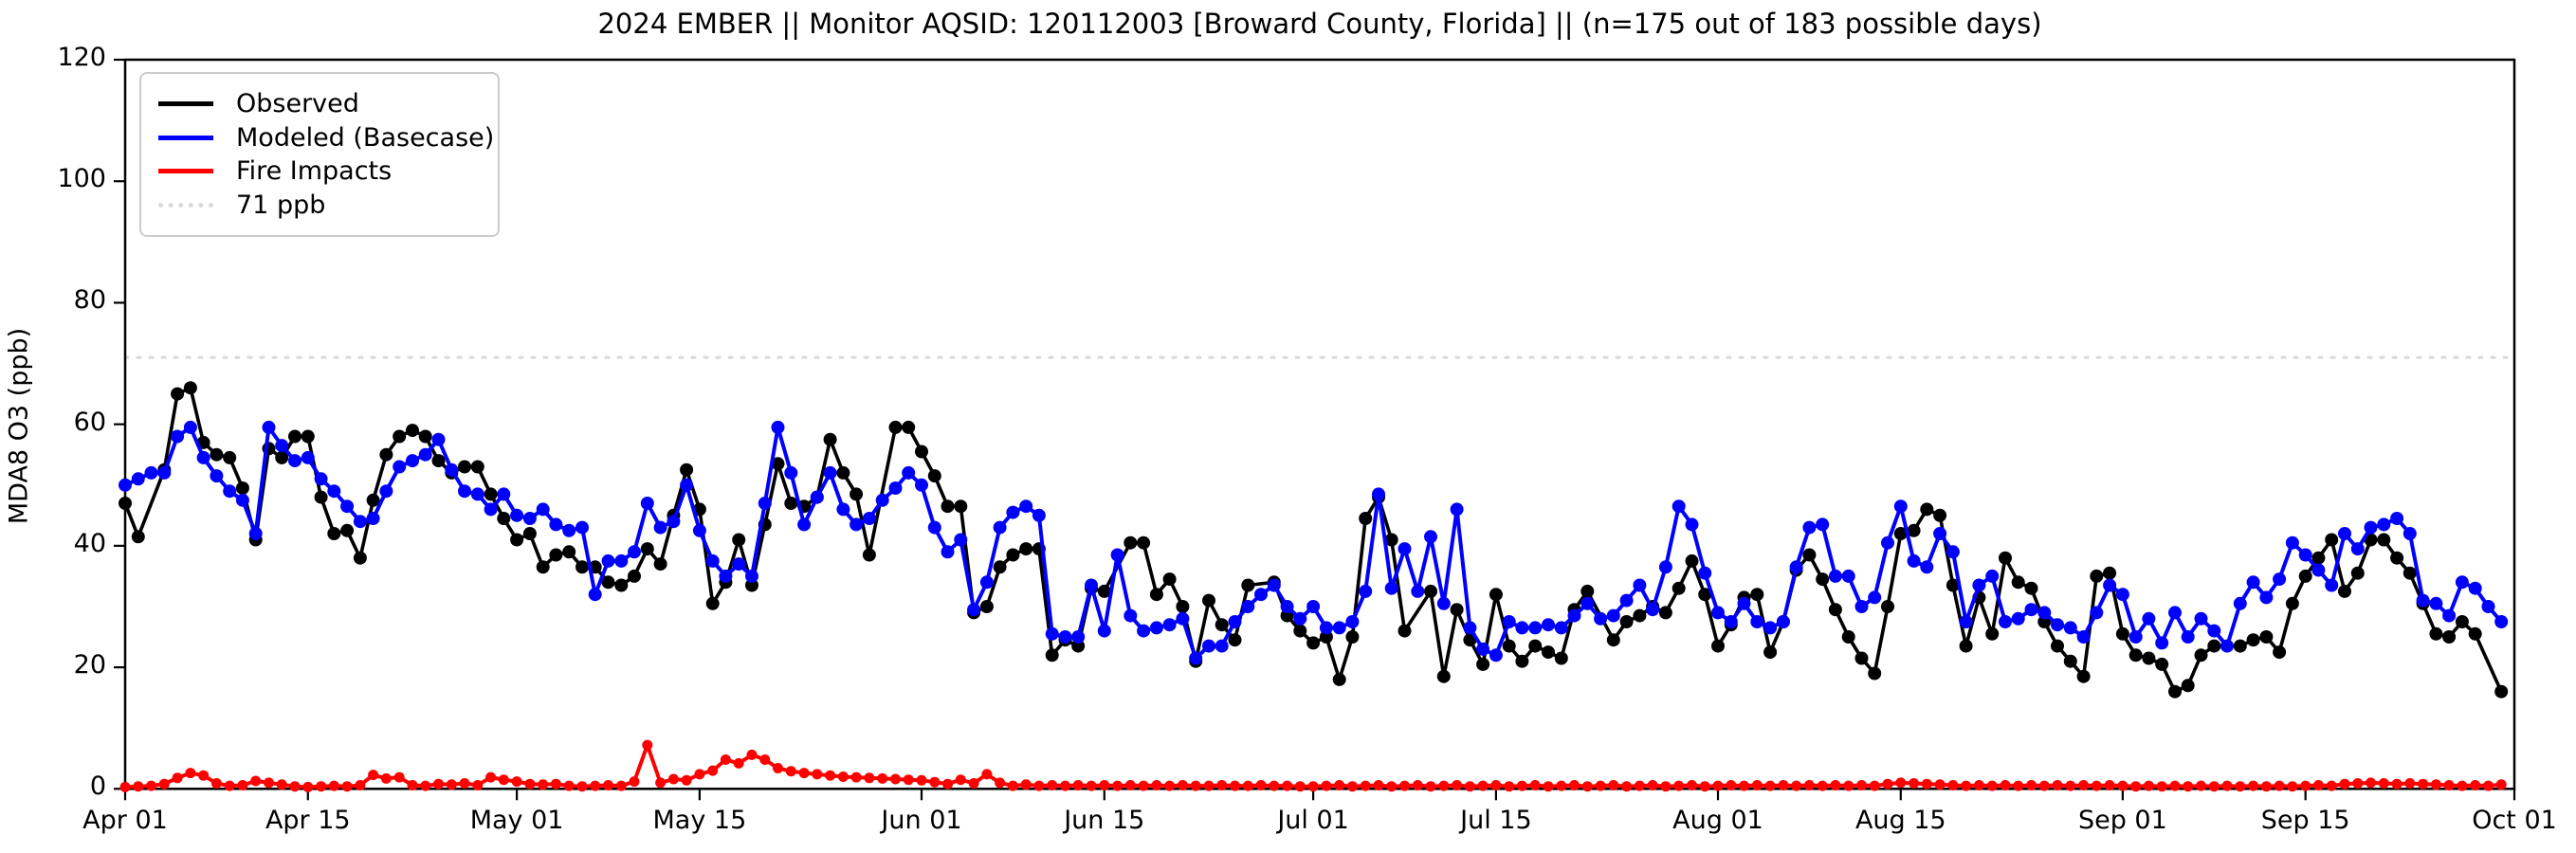  Describe the element at coordinates (2305, 821) in the screenshot. I see `x-tick-label: Sep 15` at that location.